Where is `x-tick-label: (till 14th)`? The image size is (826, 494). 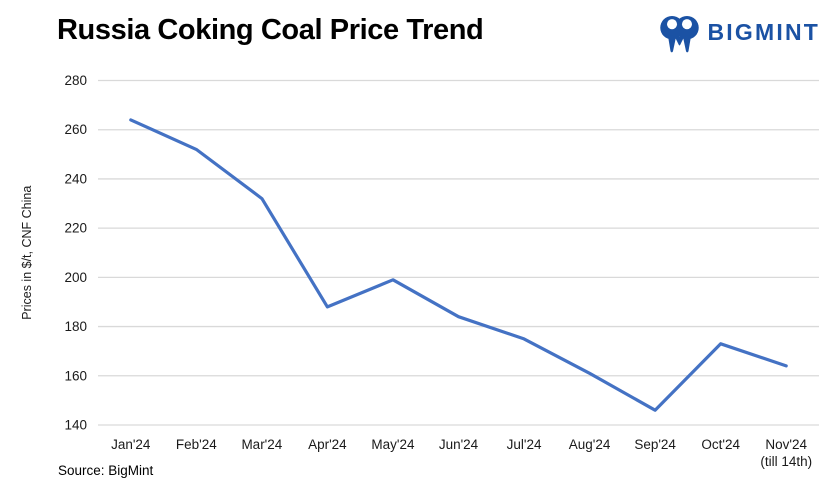 x-tick-label: (till 14th) is located at coordinates (786, 461).